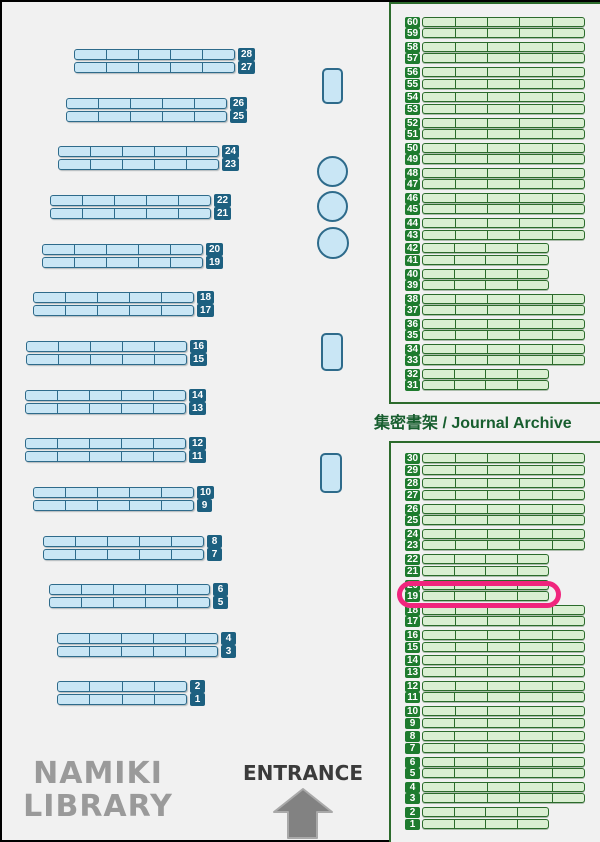  I want to click on shelf-number-badge: 27, so click(413, 495).